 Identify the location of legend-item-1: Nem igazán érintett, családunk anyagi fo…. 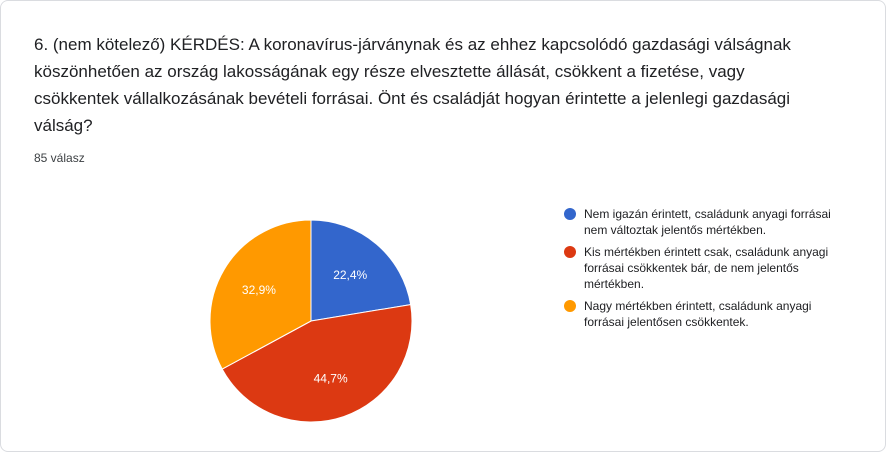
(699, 222).